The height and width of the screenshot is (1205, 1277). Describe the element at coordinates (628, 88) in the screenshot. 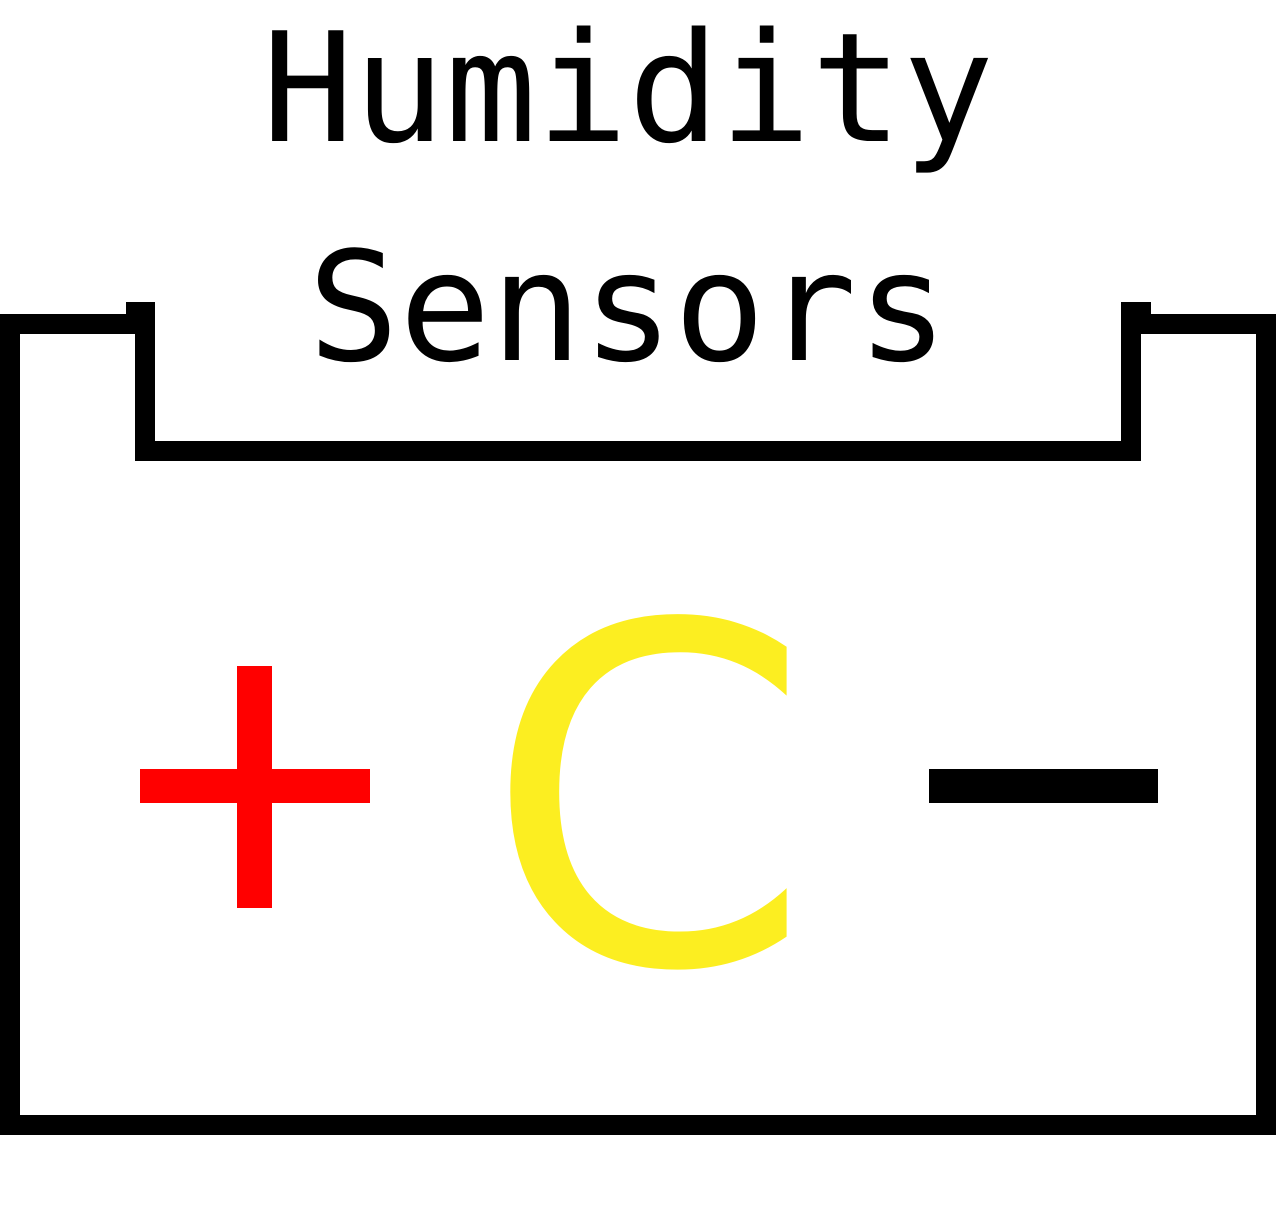

I see `title-line-1: Humidity` at that location.